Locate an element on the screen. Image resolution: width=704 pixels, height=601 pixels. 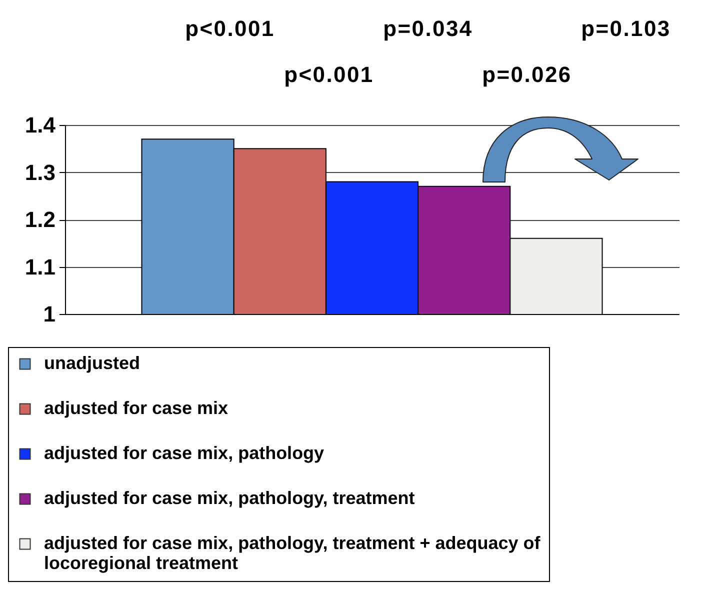
y-tick-label: 1.2 is located at coordinates (40, 219).